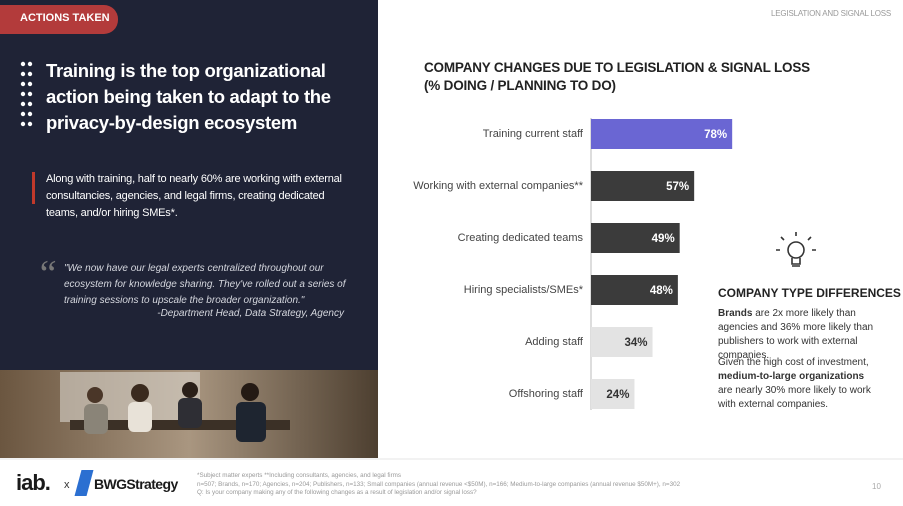 This screenshot has width=903, height=506. Describe the element at coordinates (47, 274) in the screenshot. I see `quote-mark: “` at that location.